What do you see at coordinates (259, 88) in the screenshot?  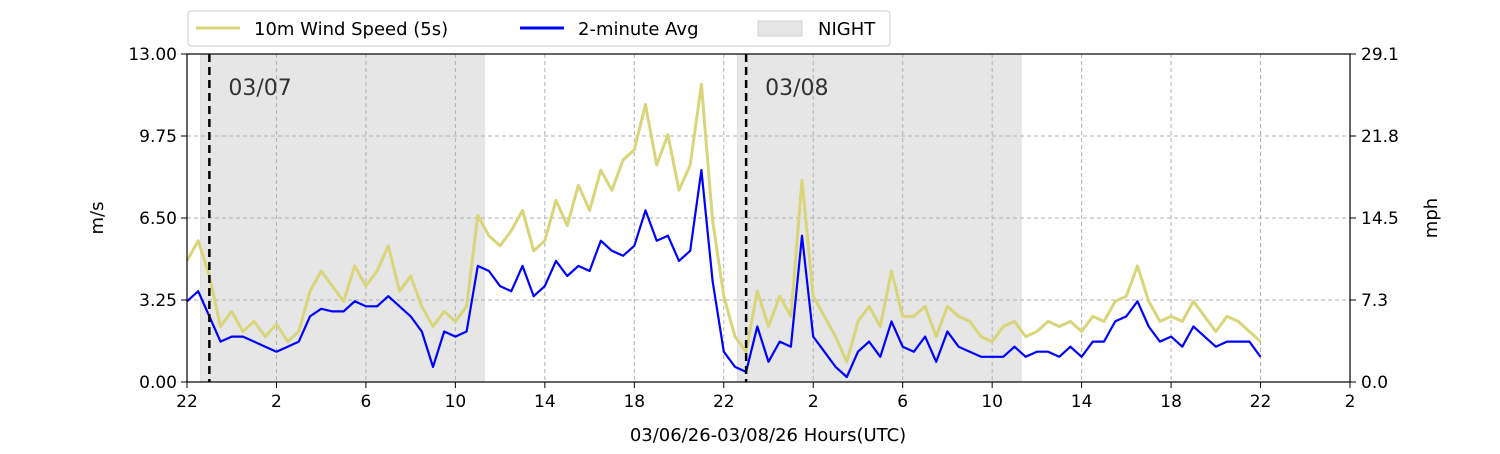 I see `day-label-1: 03/07` at bounding box center [259, 88].